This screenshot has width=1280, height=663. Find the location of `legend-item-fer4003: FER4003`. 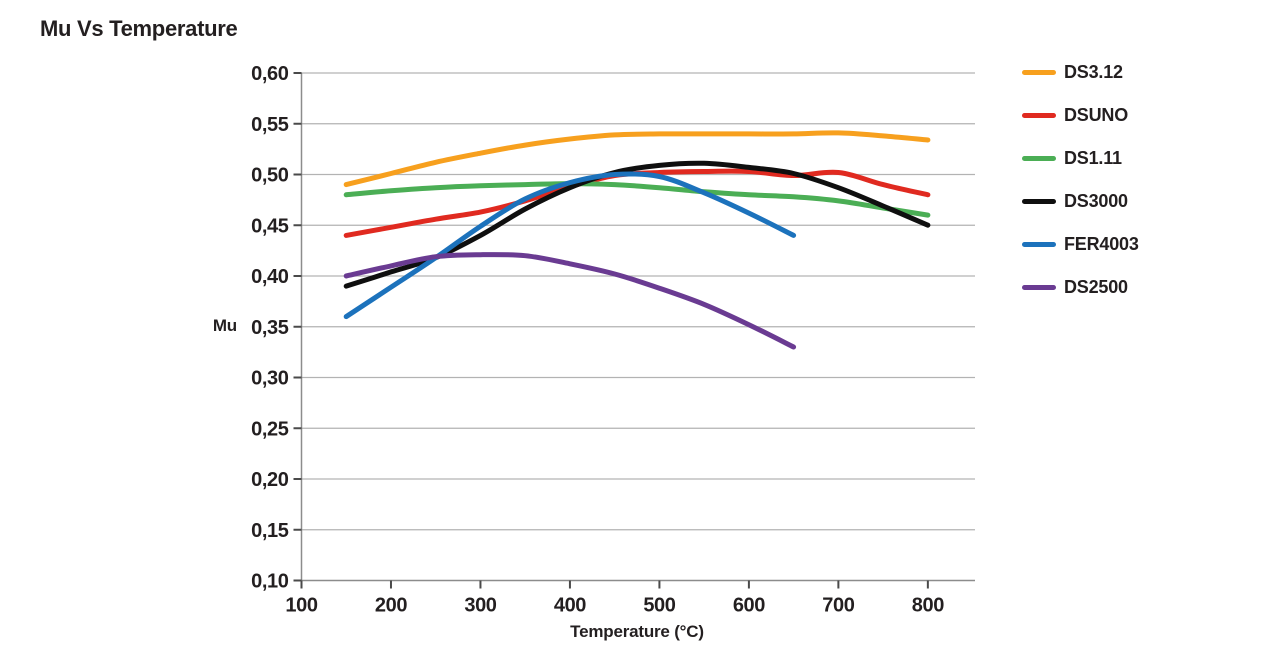

legend-item-fer4003: FER4003 is located at coordinates (1080, 244).